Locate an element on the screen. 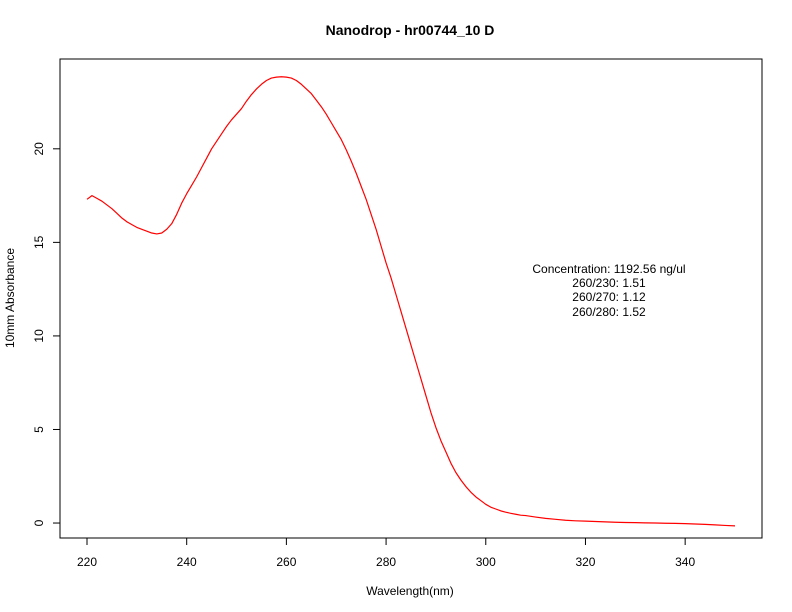 This screenshot has height=612, width=792. x-axis-label: Wavelength(nm) is located at coordinates (410, 591).